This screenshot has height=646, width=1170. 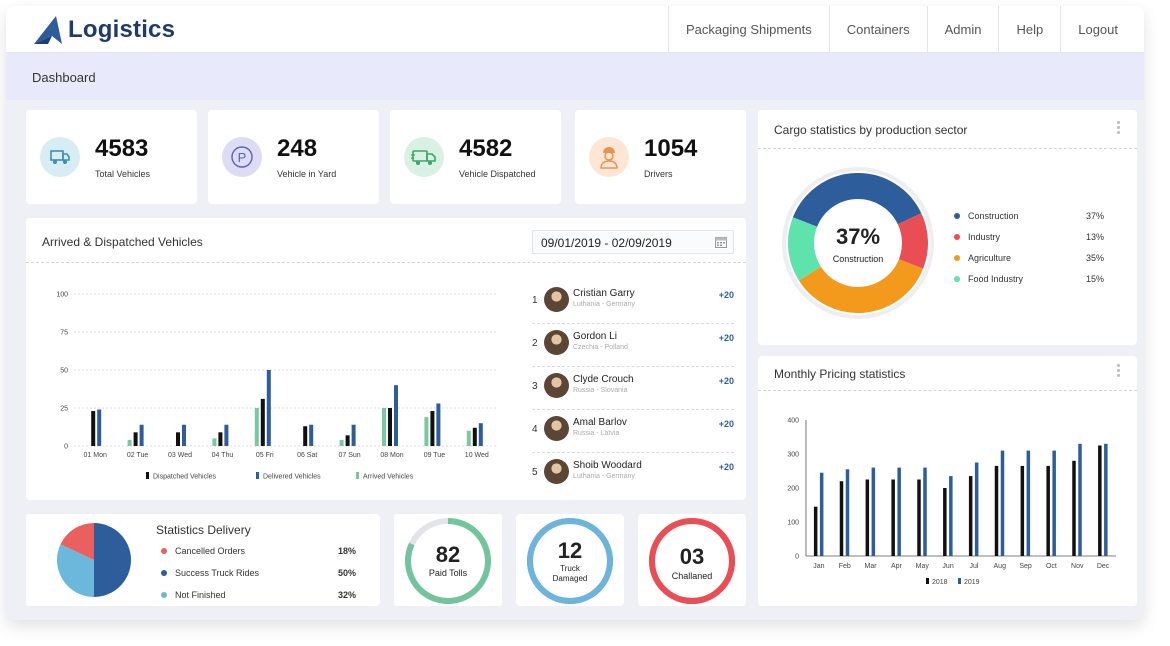 I want to click on legend-label: Agriculture, so click(x=990, y=258).